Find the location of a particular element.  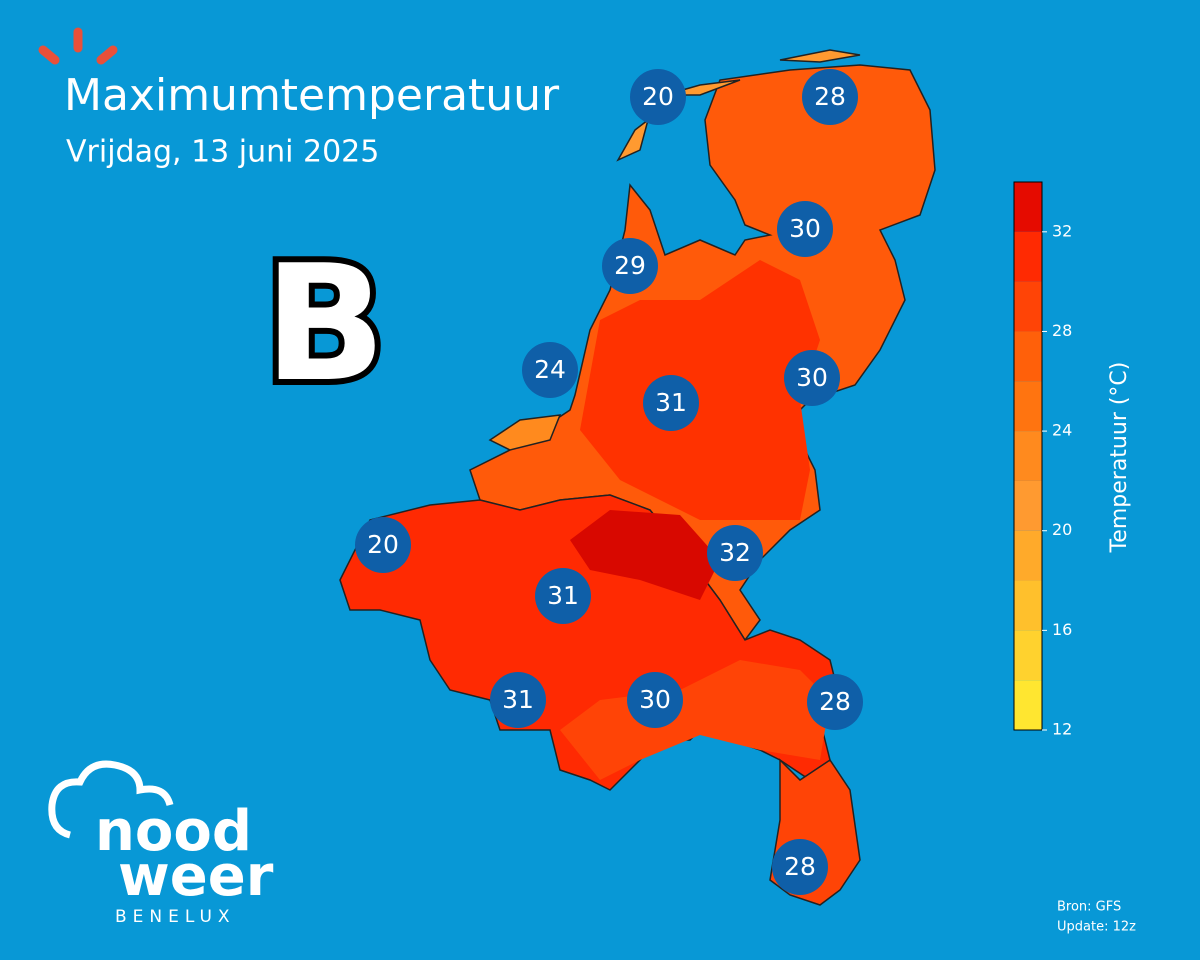

sun-icon is located at coordinates (78, 46).